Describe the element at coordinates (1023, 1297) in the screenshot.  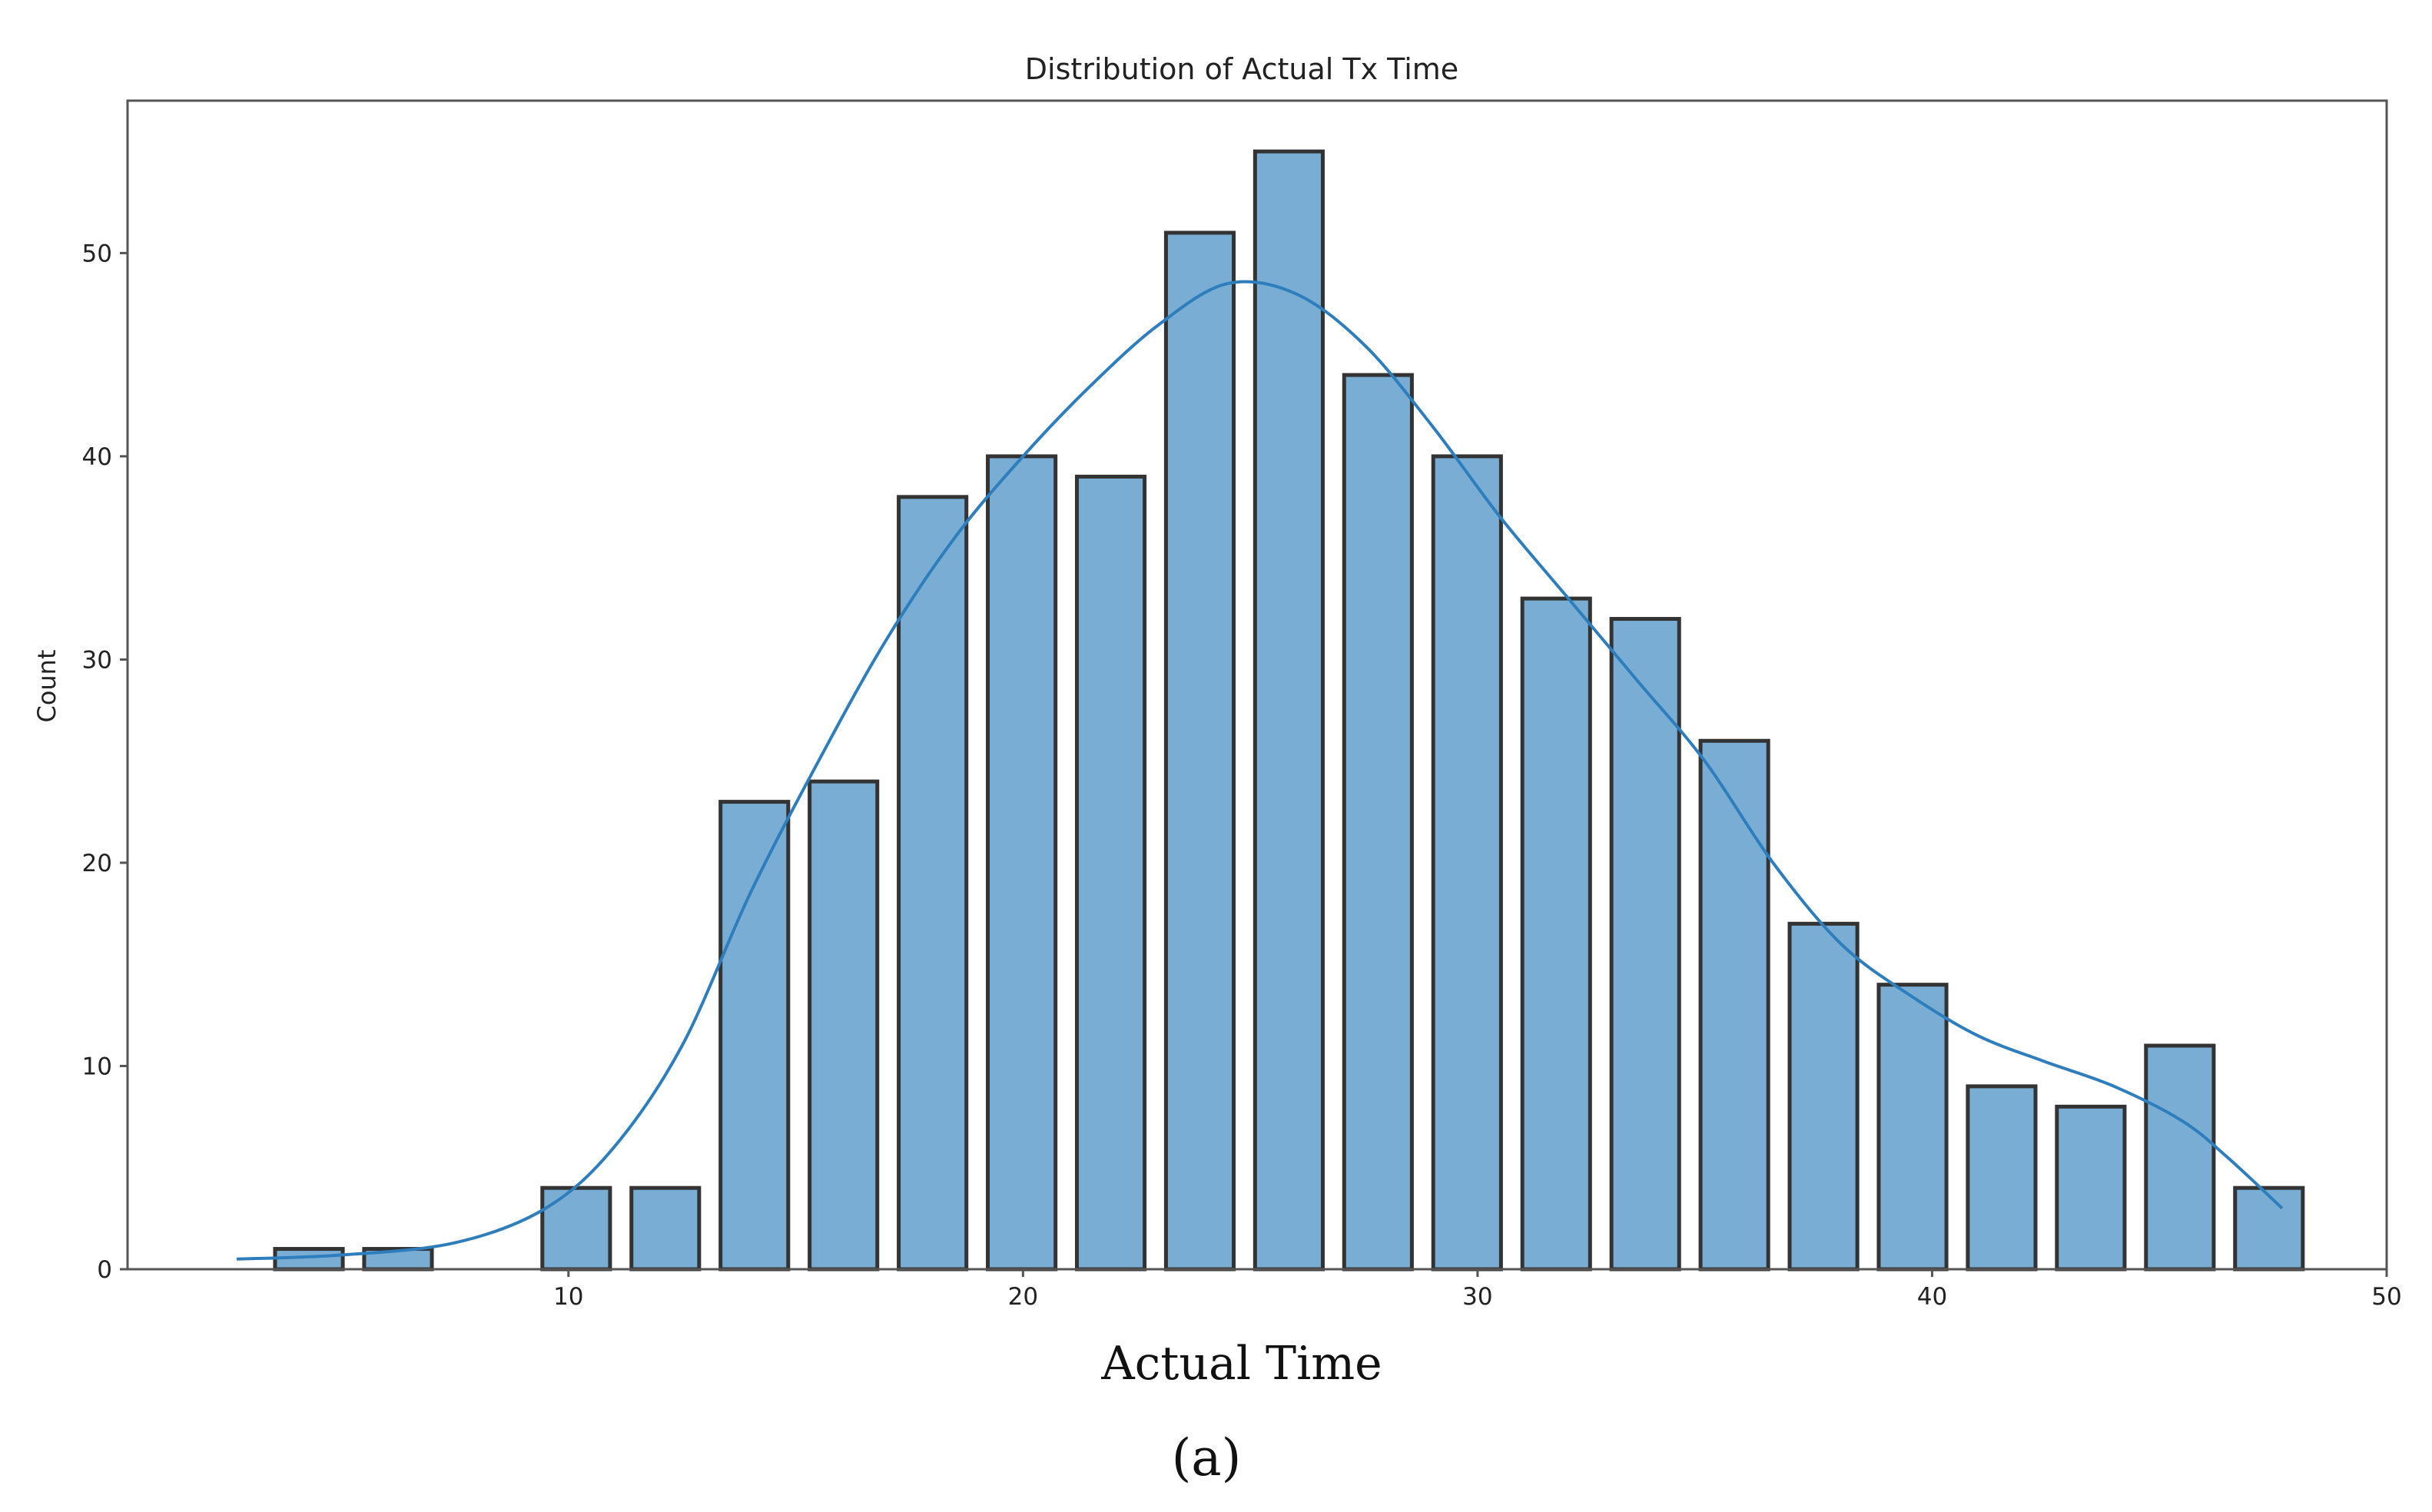
I see `x-tick-label: 20` at that location.